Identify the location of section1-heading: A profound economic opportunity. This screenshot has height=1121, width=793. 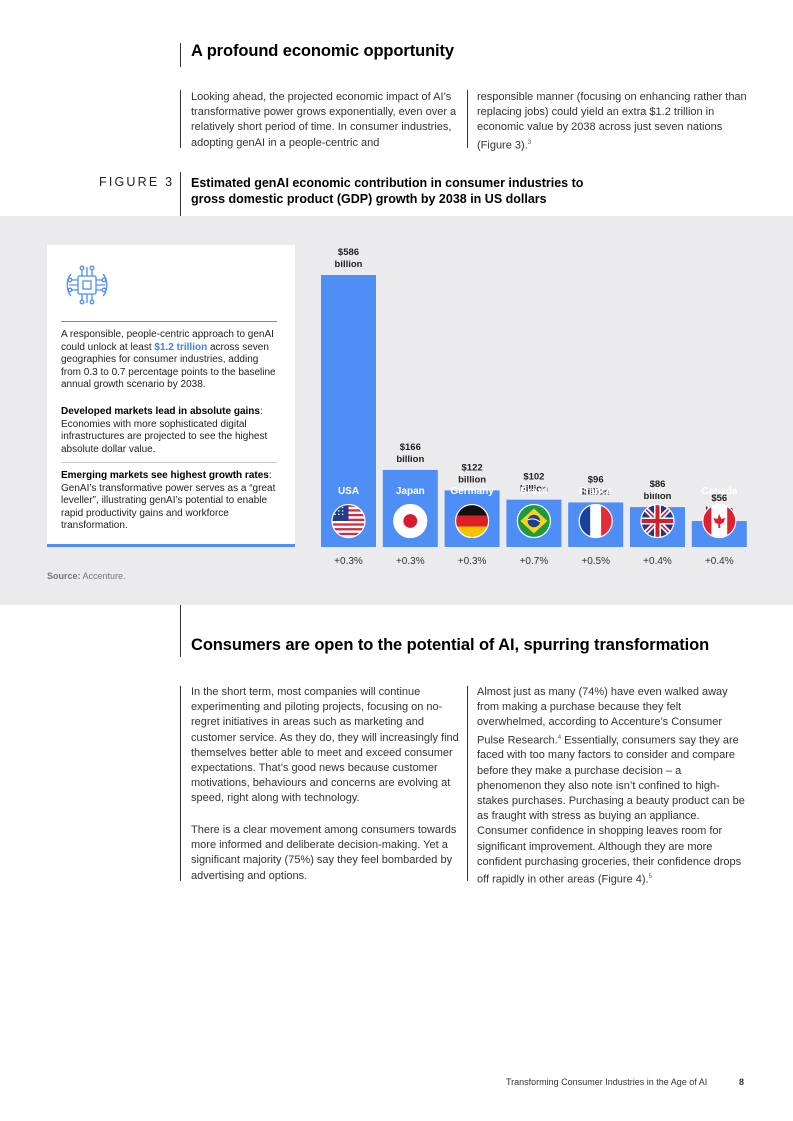
(323, 51).